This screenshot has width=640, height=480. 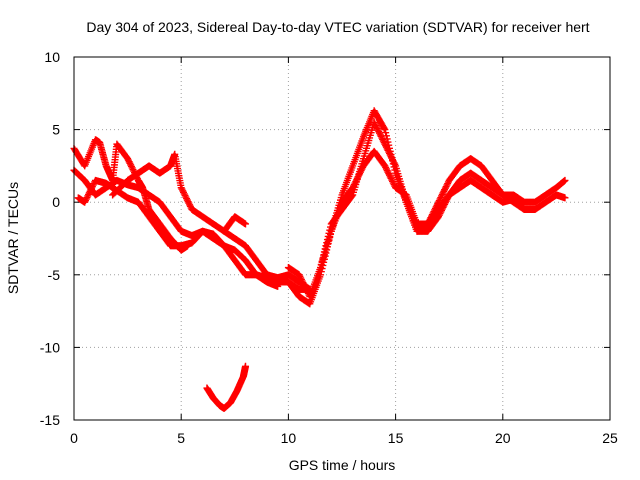 What do you see at coordinates (610, 438) in the screenshot?
I see `x-tick-label: 25` at bounding box center [610, 438].